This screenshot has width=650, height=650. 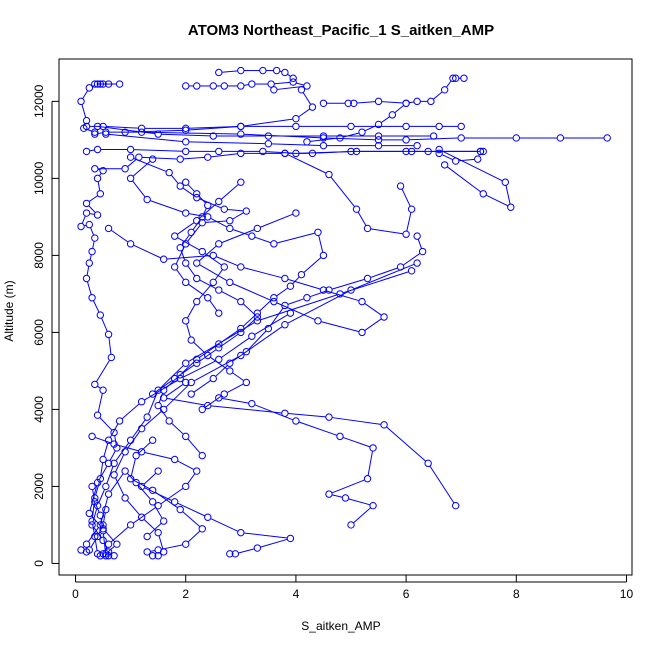 What do you see at coordinates (9, 310) in the screenshot?
I see `y-axis-label: Altitude (m)` at bounding box center [9, 310].